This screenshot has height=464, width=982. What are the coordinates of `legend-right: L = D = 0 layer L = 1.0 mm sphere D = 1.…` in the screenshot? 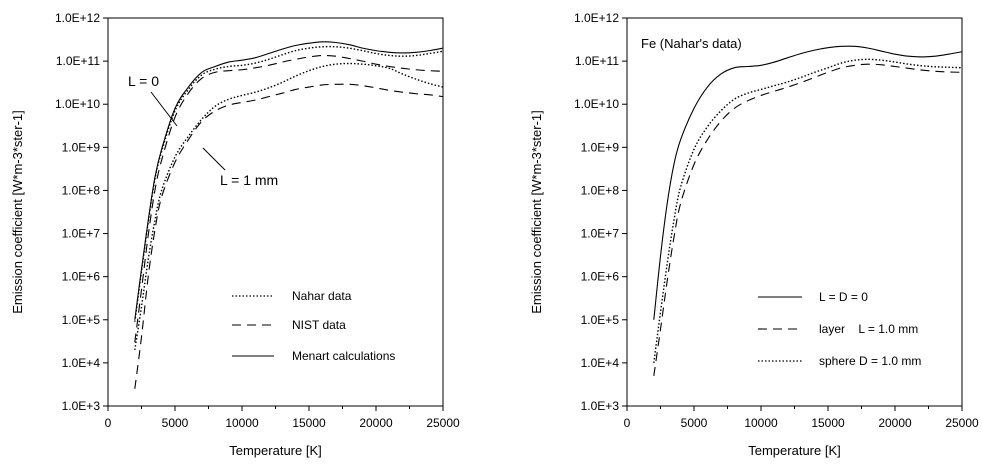 It's located at (839, 329).